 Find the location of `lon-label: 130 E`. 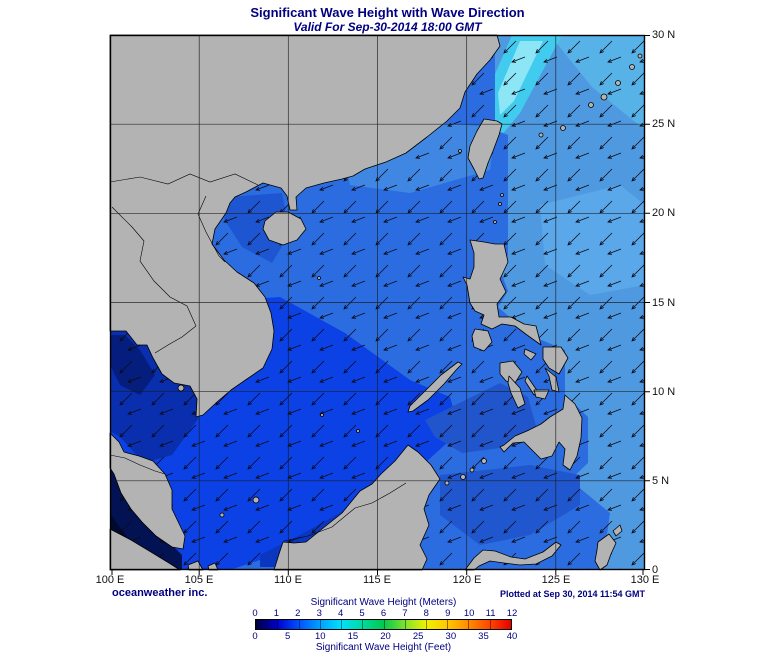

lon-label: 130 E is located at coordinates (645, 580).